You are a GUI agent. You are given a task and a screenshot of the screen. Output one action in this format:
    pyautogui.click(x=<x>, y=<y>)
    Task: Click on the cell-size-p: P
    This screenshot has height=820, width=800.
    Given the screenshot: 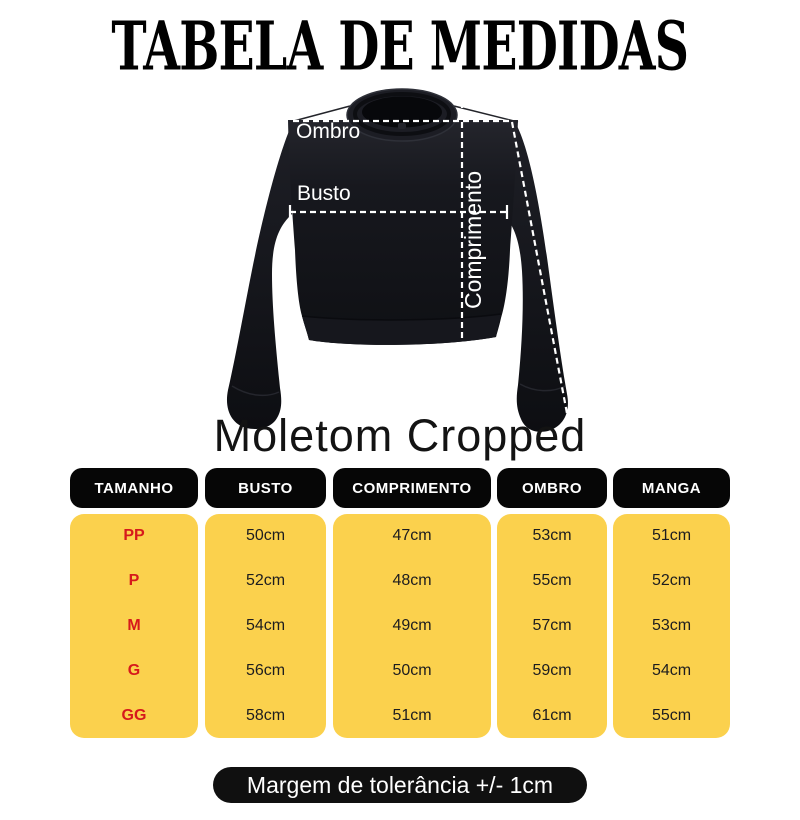 What is the action you would take?
    pyautogui.click(x=134, y=581)
    